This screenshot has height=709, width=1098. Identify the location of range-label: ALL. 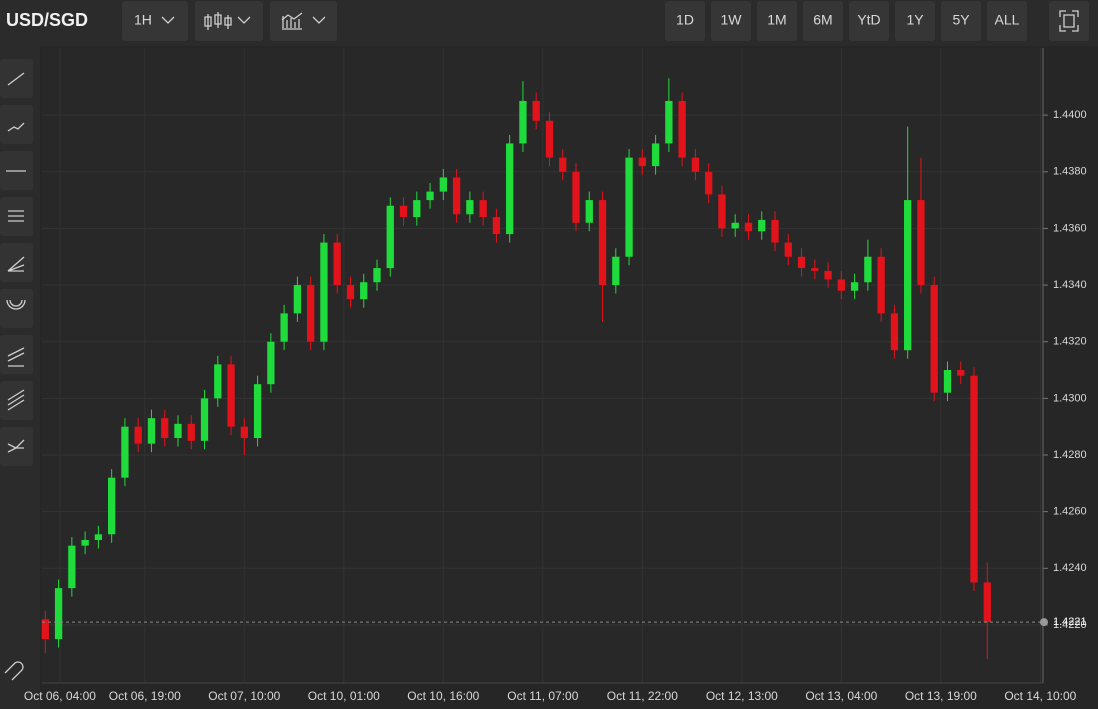
(1007, 20).